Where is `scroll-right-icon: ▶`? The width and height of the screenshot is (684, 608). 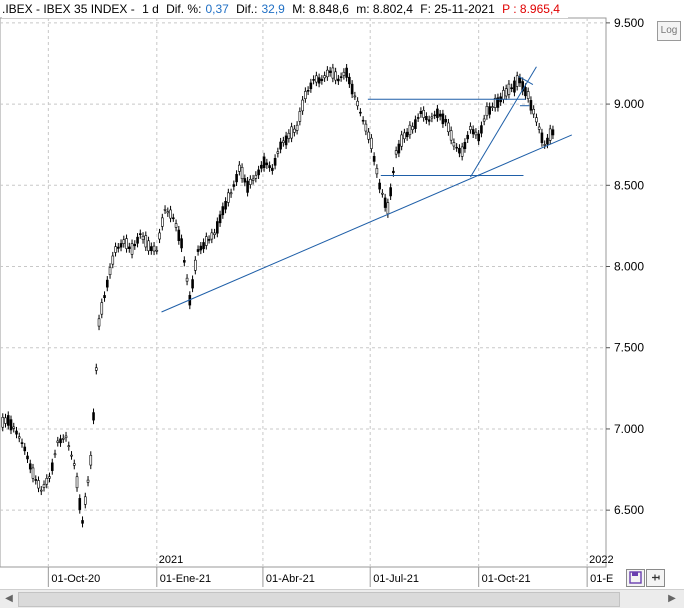
scroll-right-icon: ▶ is located at coordinates (672, 598).